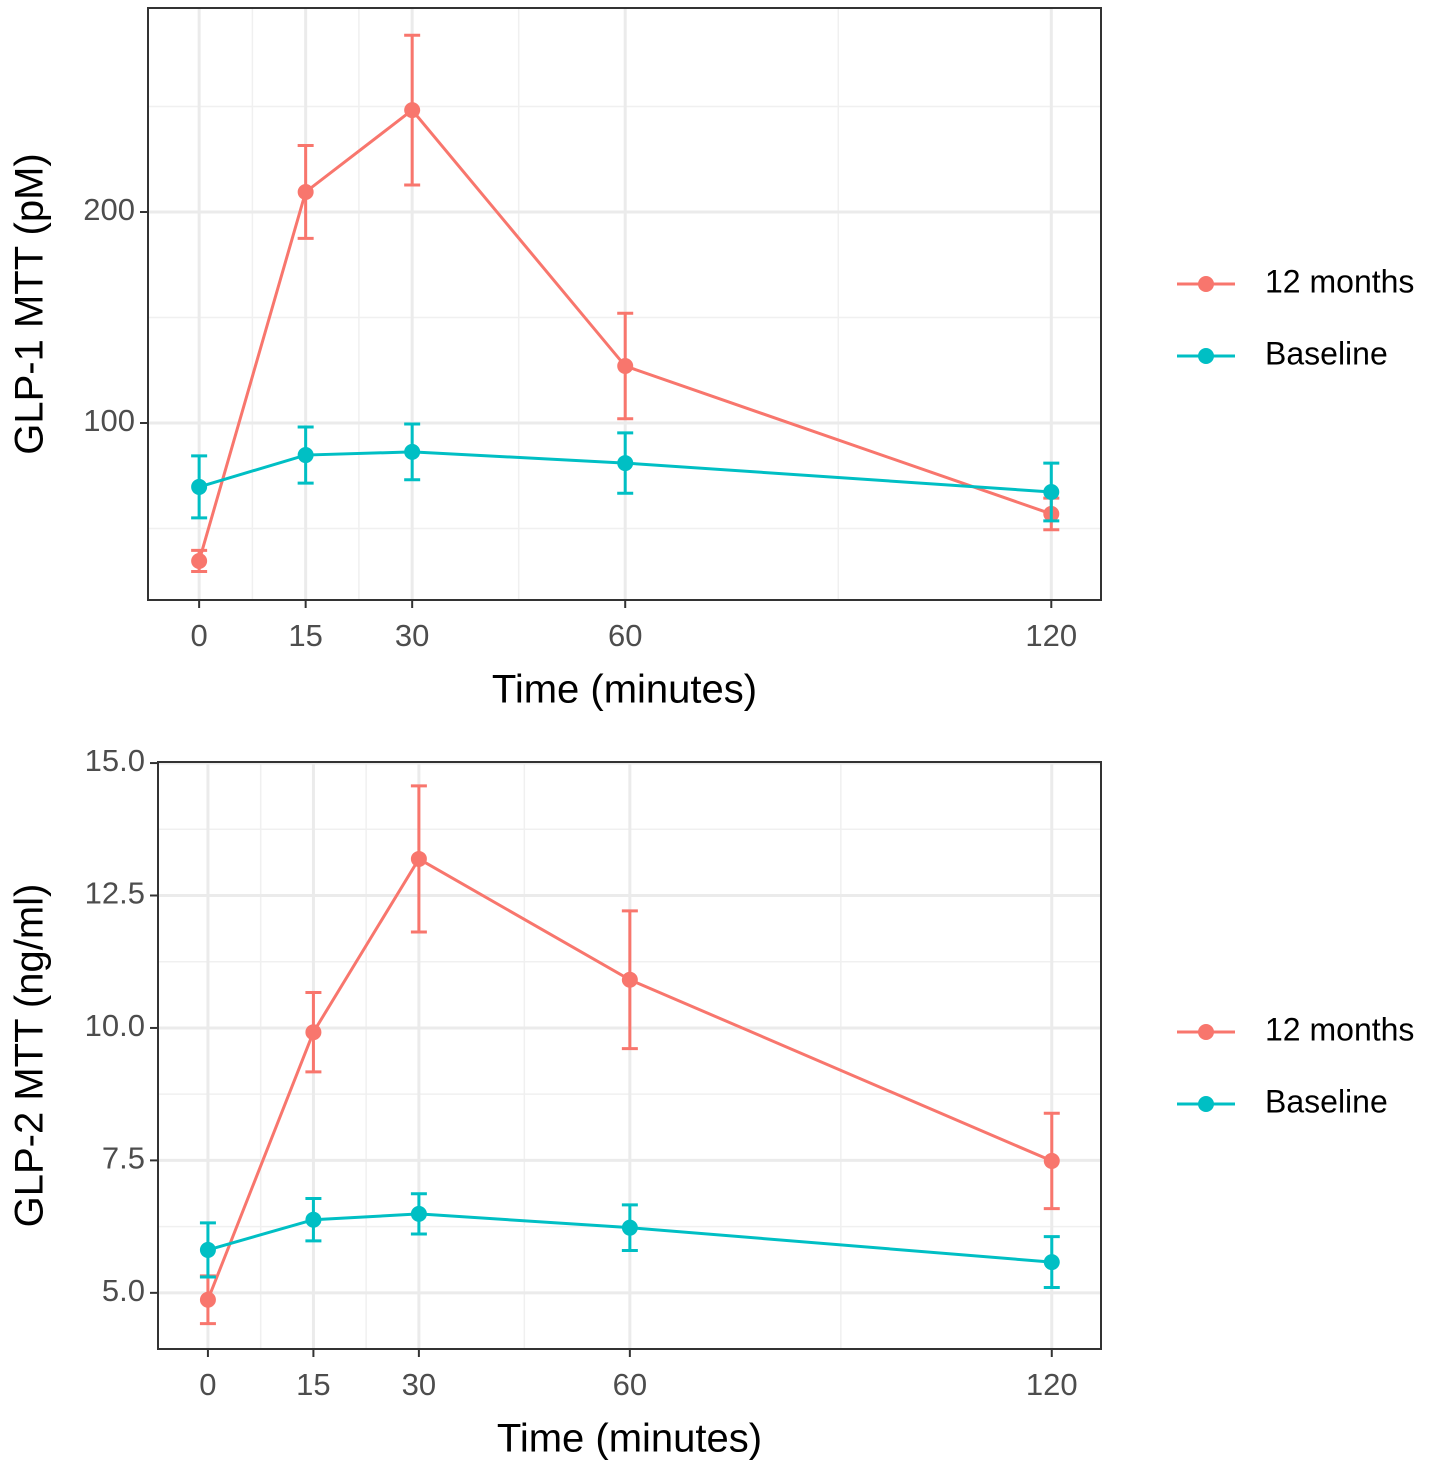  Describe the element at coordinates (109, 209) in the screenshot. I see `y-tick-label: 200` at that location.